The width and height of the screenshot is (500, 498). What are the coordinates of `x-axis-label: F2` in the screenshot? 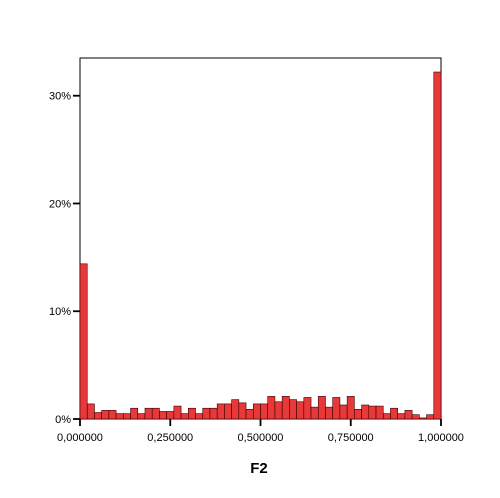 It's located at (259, 468).